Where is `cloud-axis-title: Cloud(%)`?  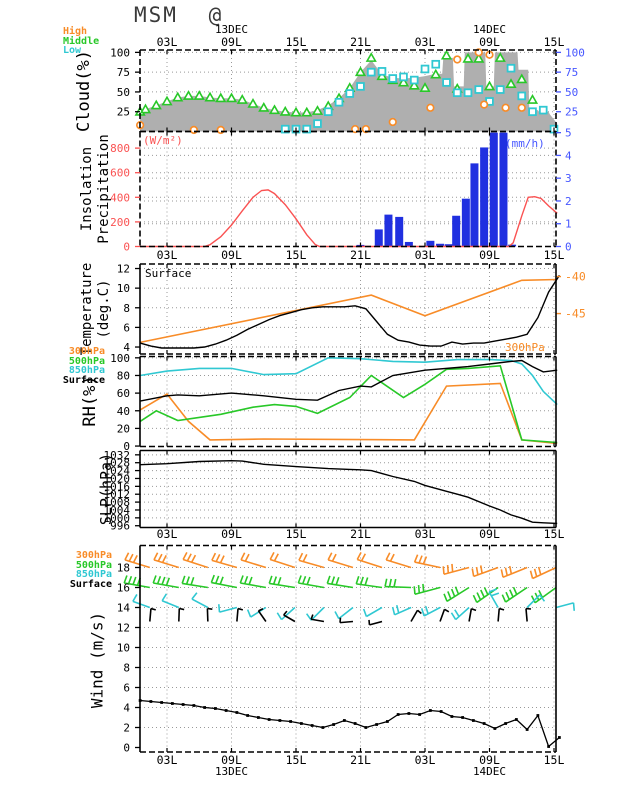
cloud-axis-title: Cloud(%) is located at coordinates (84, 91).